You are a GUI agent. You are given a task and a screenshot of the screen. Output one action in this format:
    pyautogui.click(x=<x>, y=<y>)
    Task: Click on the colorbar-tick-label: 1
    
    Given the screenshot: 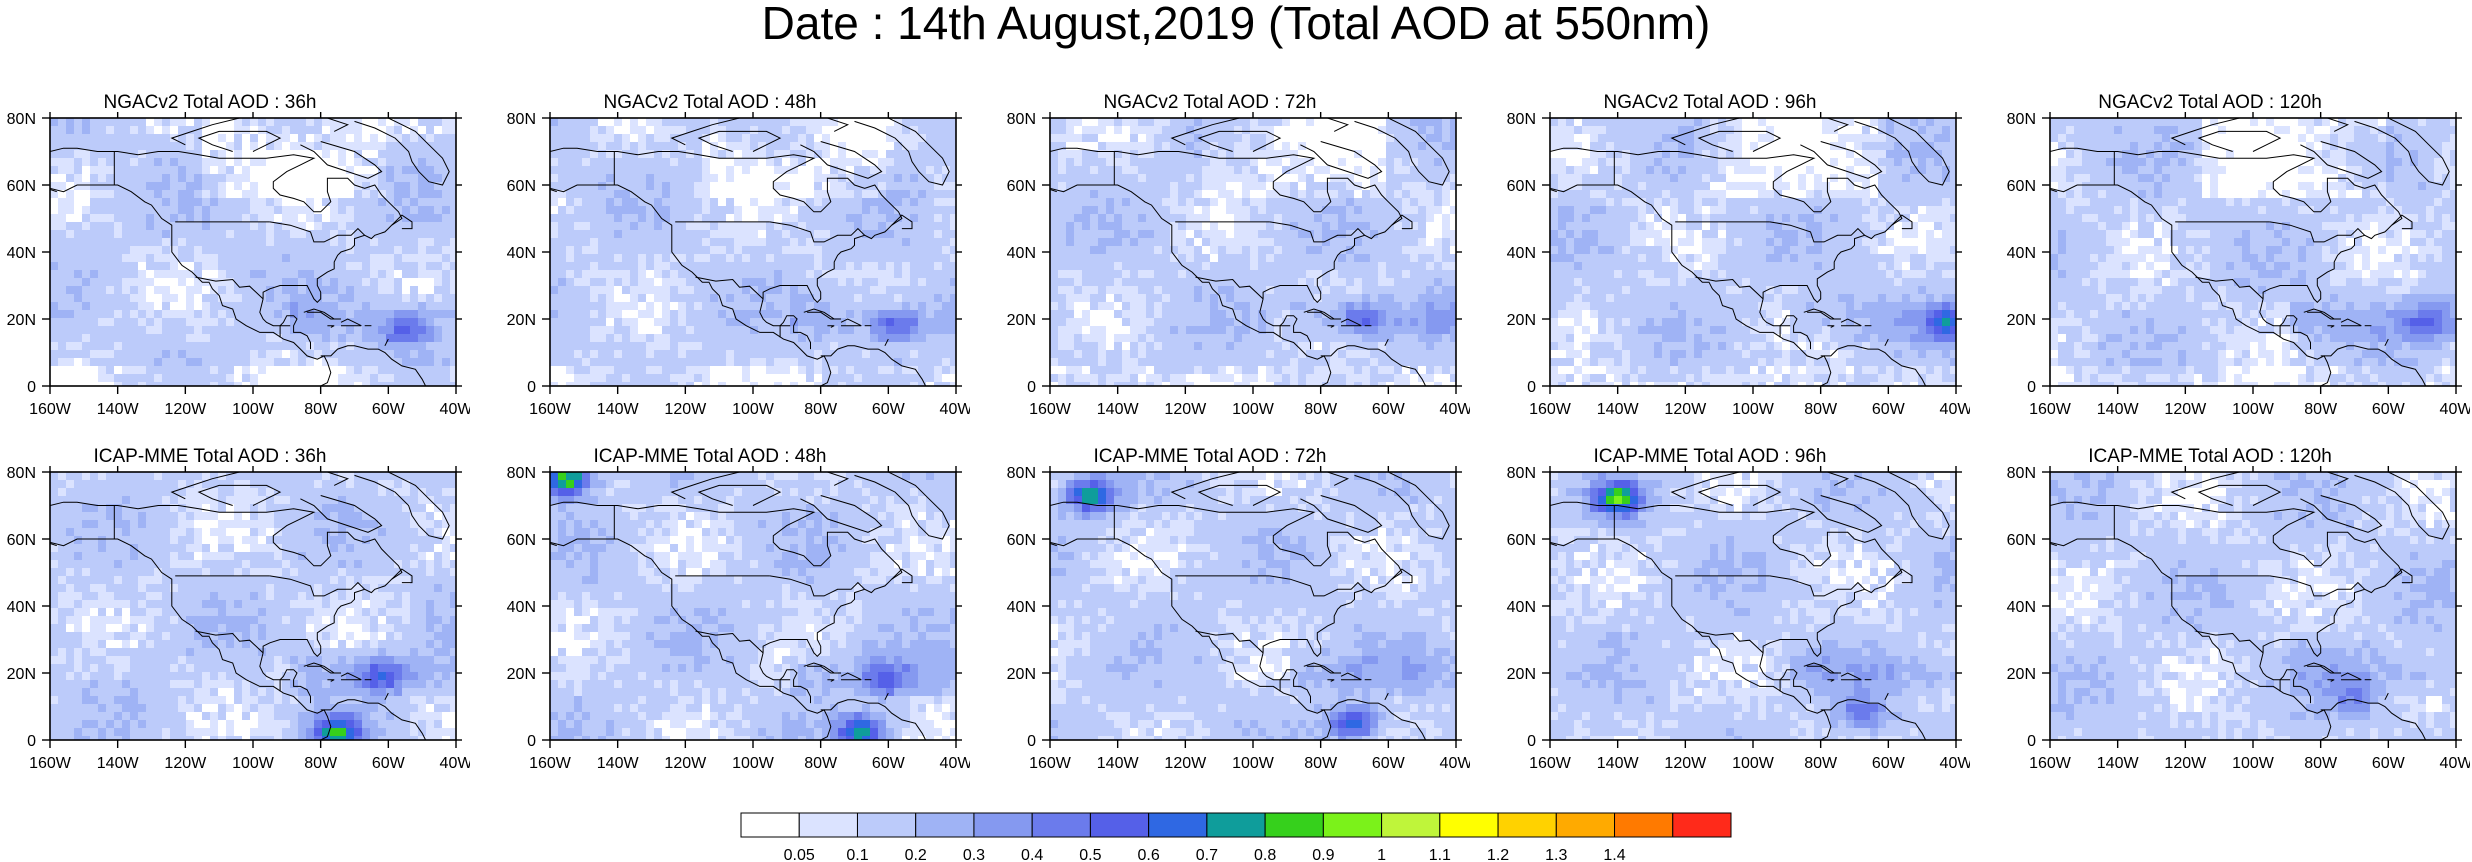 What is the action you would take?
    pyautogui.click(x=1381, y=854)
    